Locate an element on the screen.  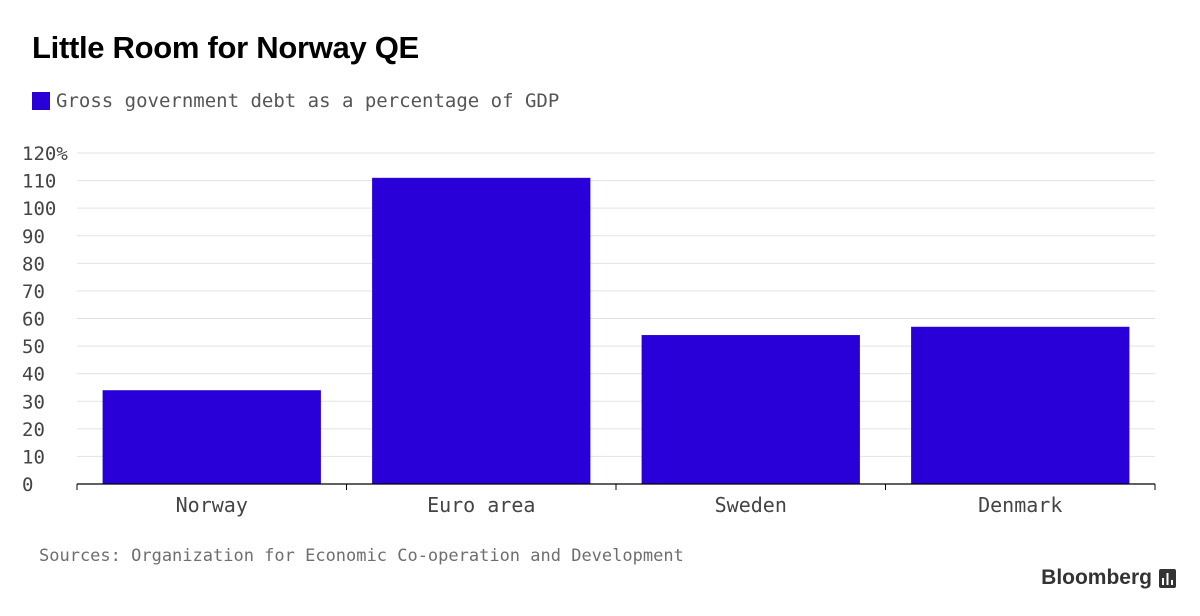
y-tick-label: 30 is located at coordinates (33, 402).